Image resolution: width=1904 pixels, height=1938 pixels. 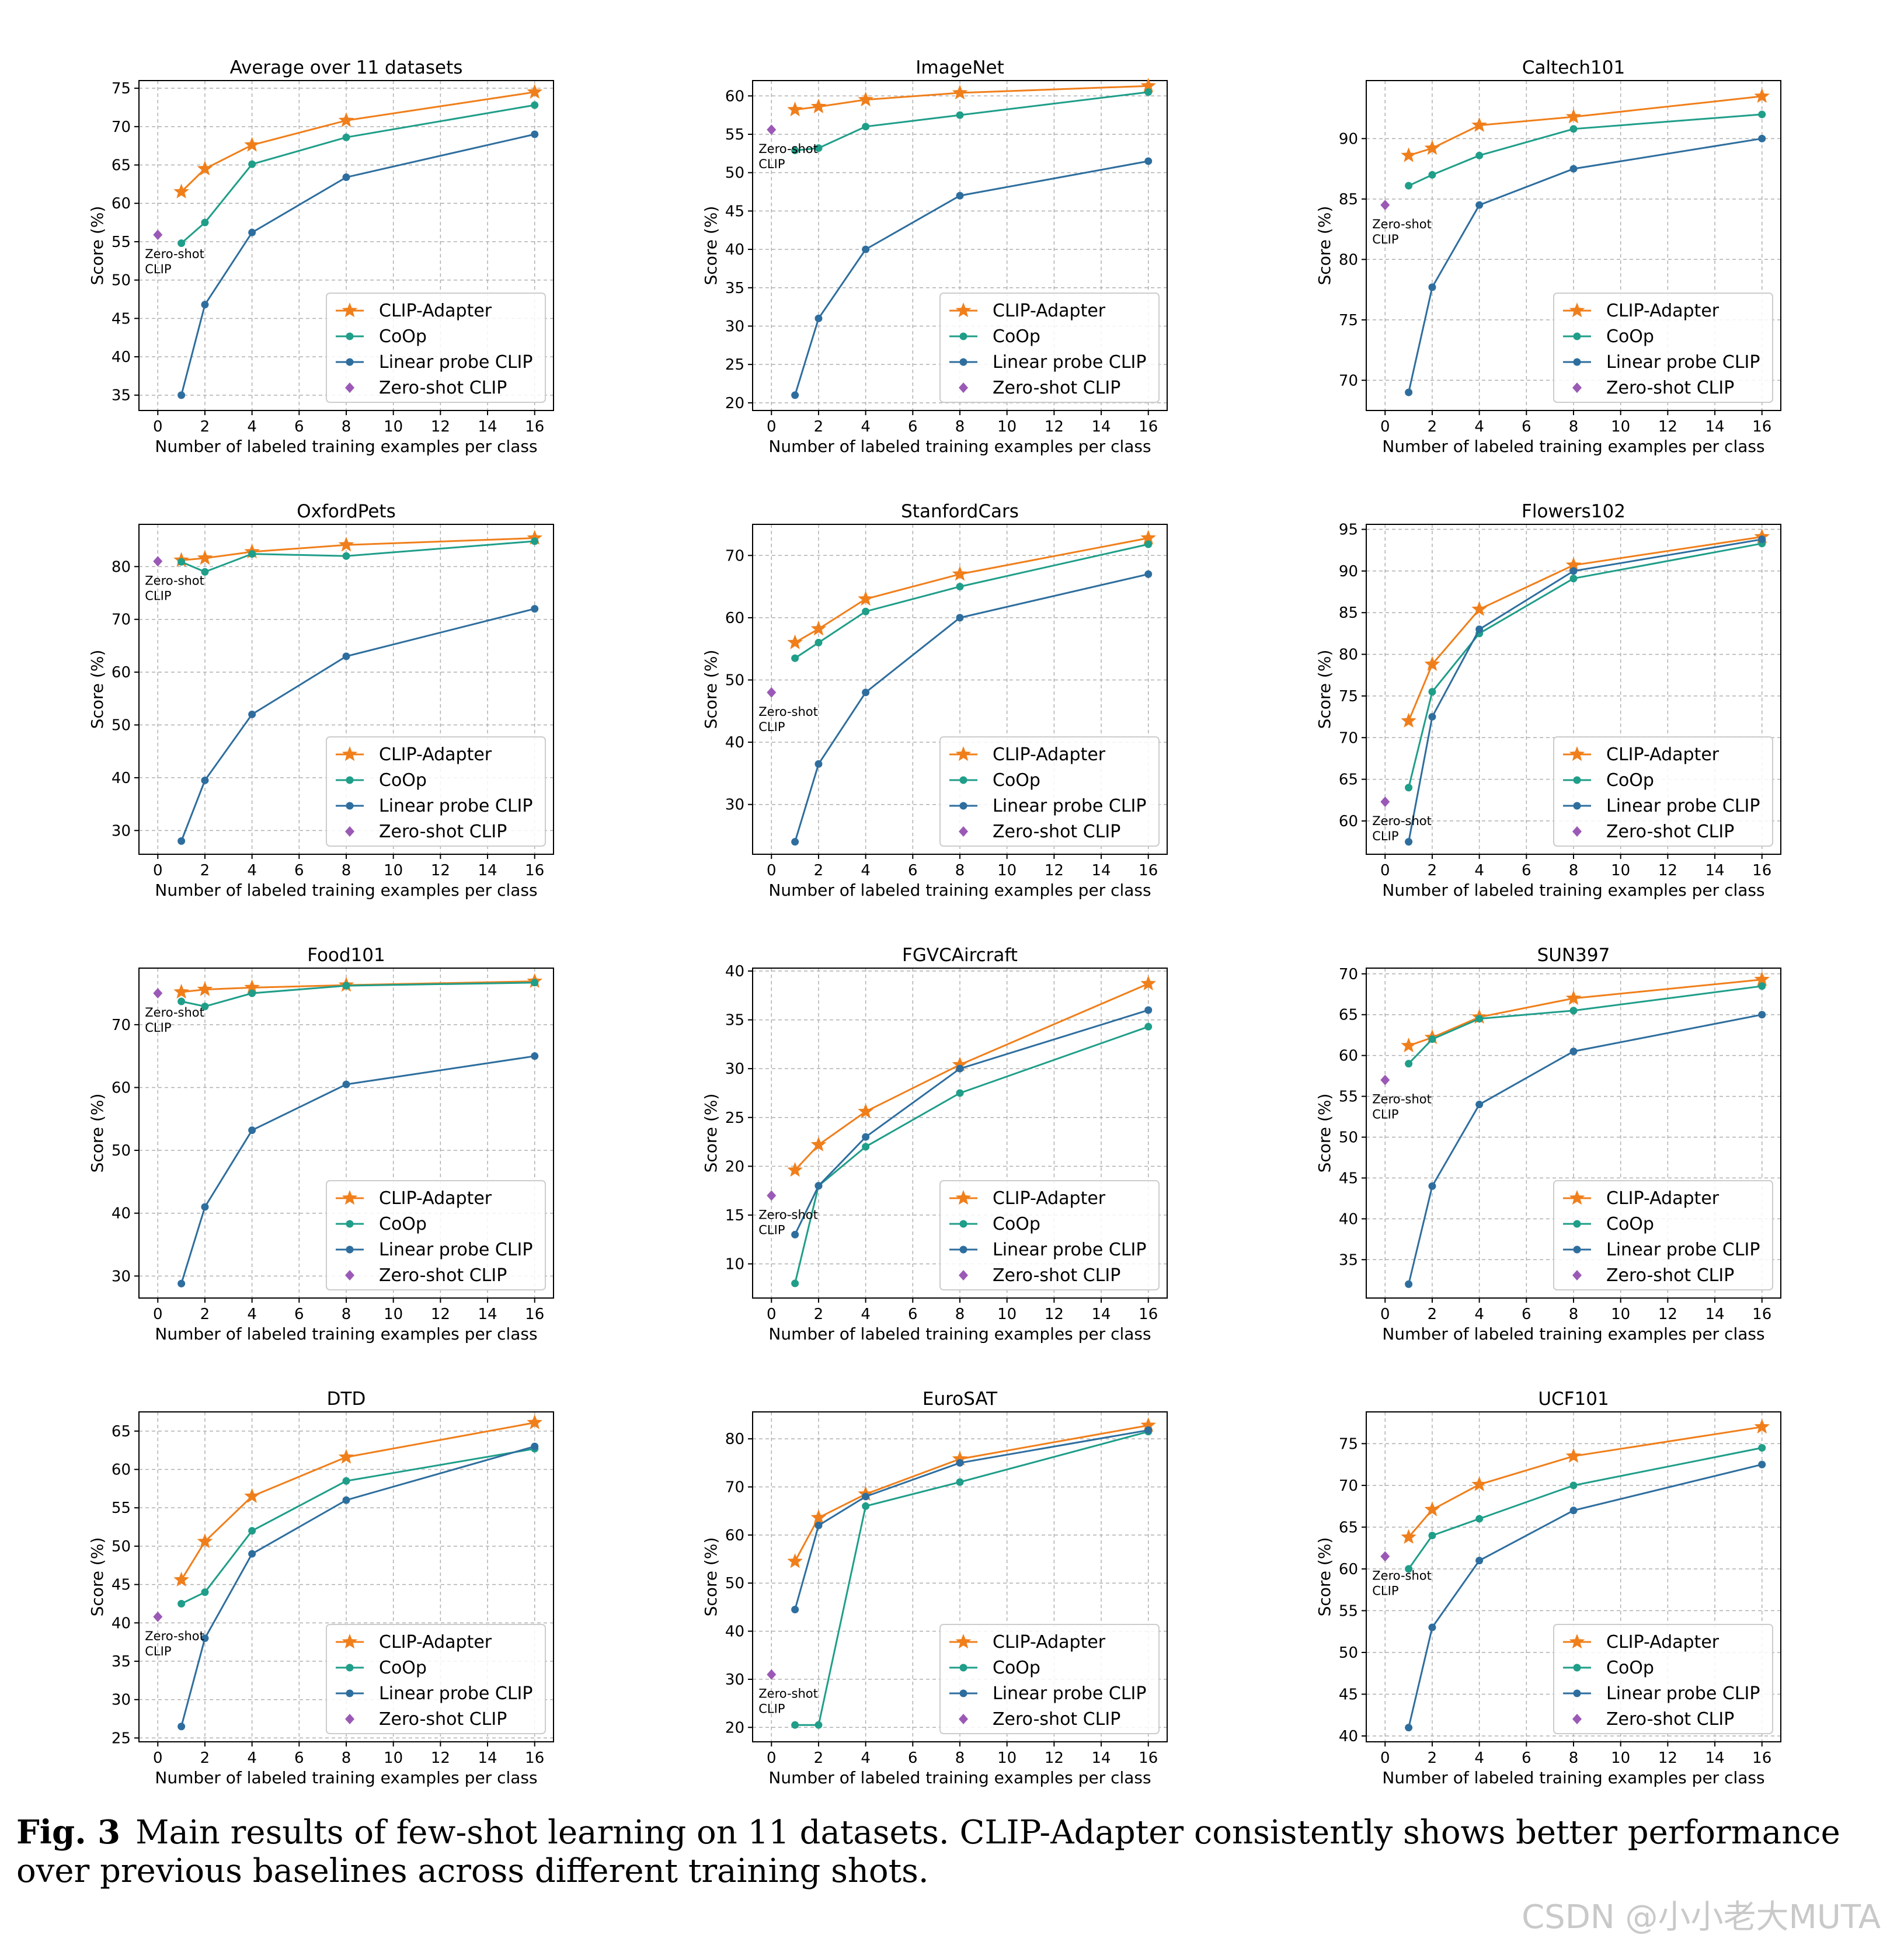 What do you see at coordinates (1348, 1486) in the screenshot?
I see `y-tick-label: 70` at bounding box center [1348, 1486].